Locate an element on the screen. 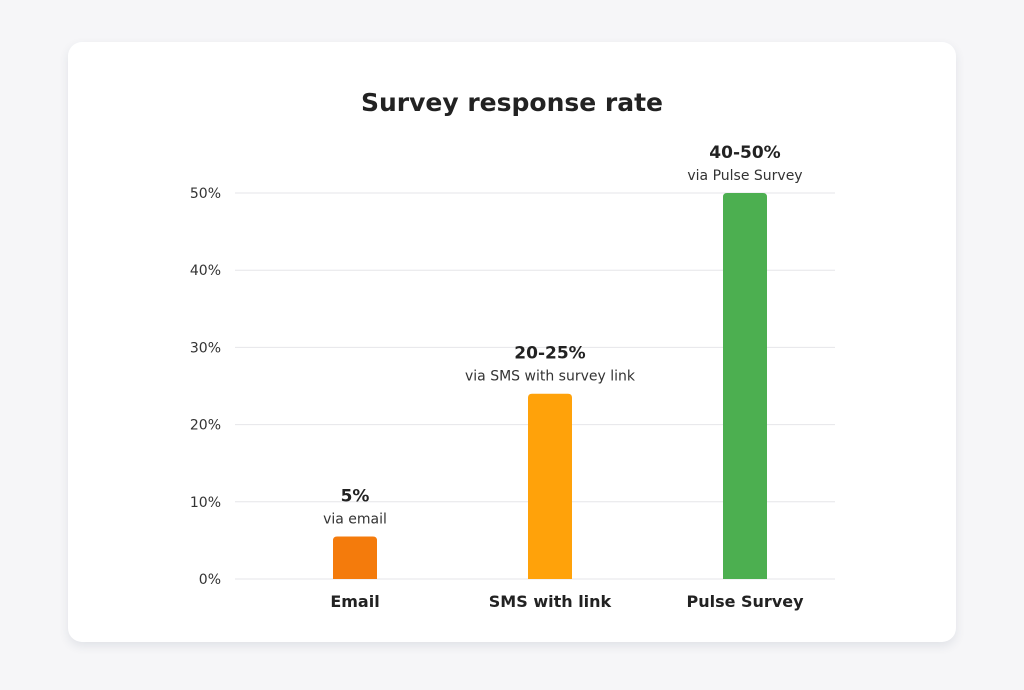 This screenshot has height=690, width=1024. category-label: Pulse Survey is located at coordinates (745, 601).